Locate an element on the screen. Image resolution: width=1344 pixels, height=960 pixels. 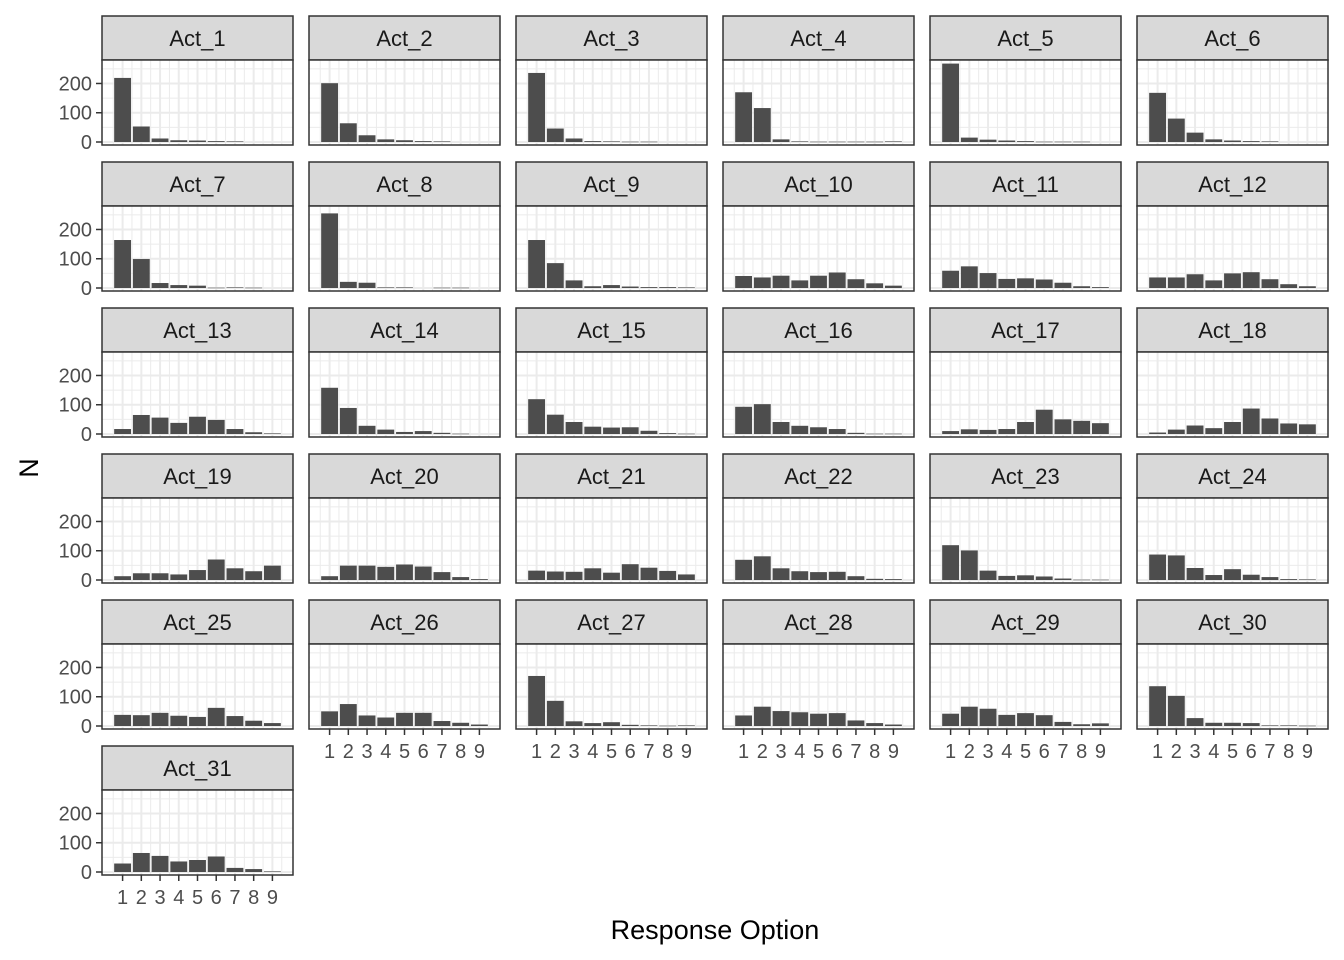
facet-title: Act_30 is located at coordinates (1232, 622).